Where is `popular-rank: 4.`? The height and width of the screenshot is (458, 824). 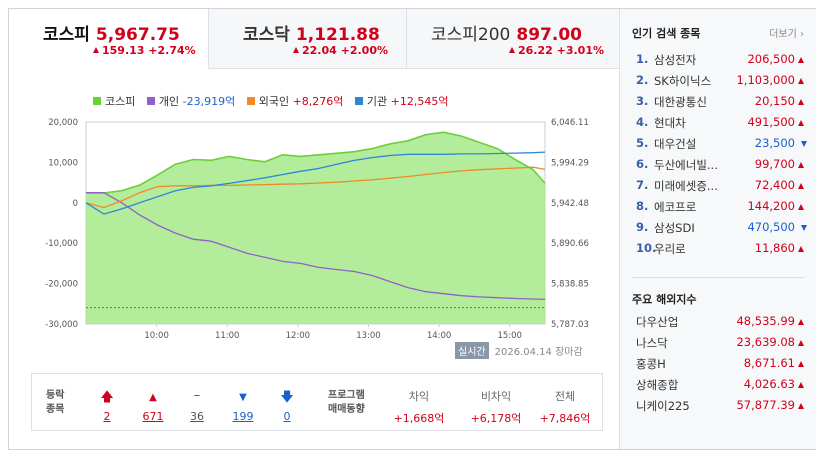
popular-rank: 4. is located at coordinates (642, 122).